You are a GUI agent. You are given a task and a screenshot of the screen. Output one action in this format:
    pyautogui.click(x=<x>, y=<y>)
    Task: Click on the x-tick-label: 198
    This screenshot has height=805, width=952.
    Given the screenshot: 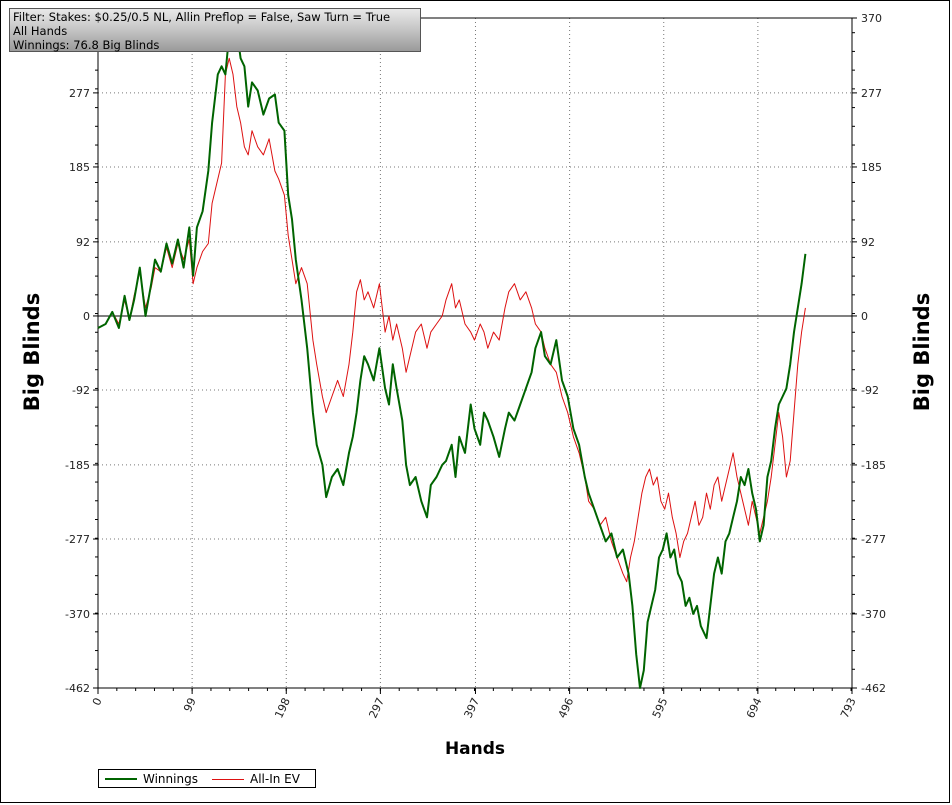 What is the action you would take?
    pyautogui.click(x=282, y=708)
    